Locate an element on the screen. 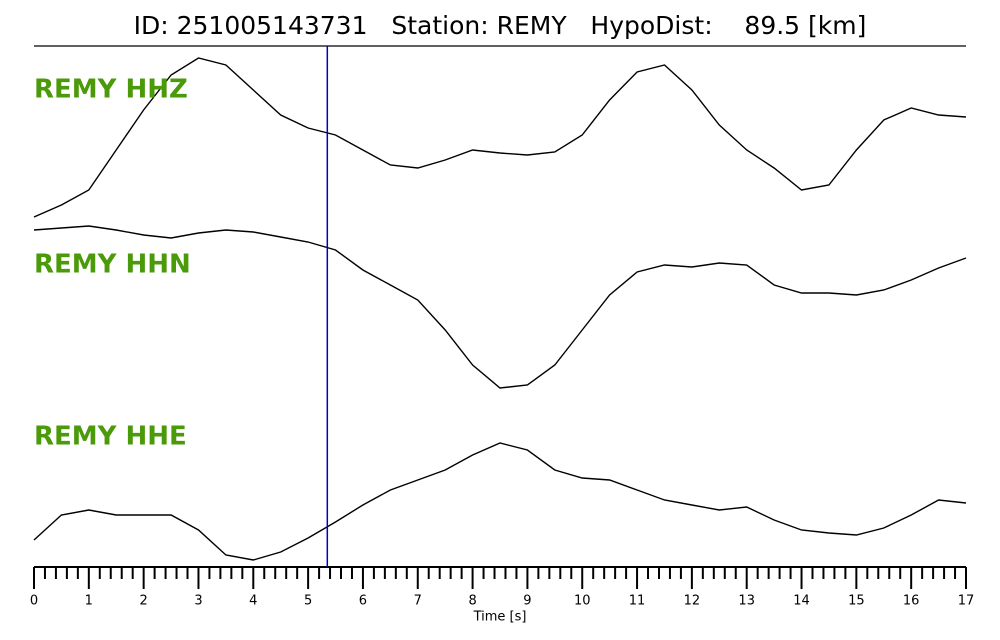 This screenshot has height=640, width=1000. x-tick-label: 8 is located at coordinates (472, 601).